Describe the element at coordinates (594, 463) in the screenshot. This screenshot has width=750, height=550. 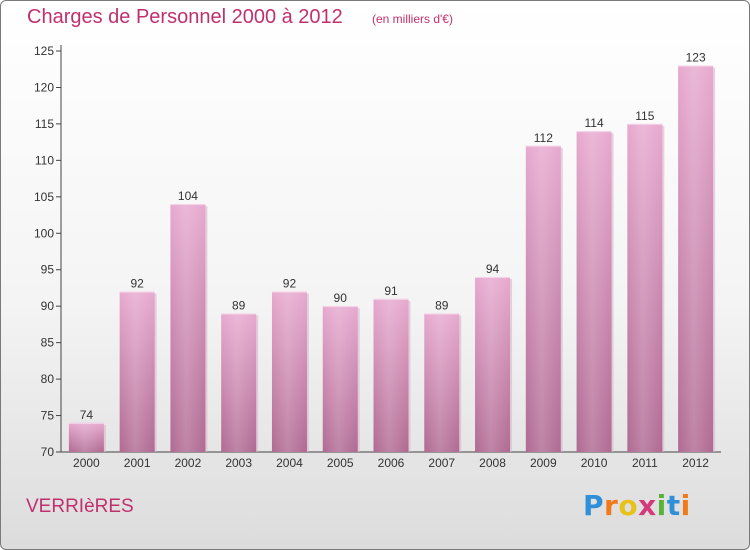
I see `x-tick-label: 2010` at that location.